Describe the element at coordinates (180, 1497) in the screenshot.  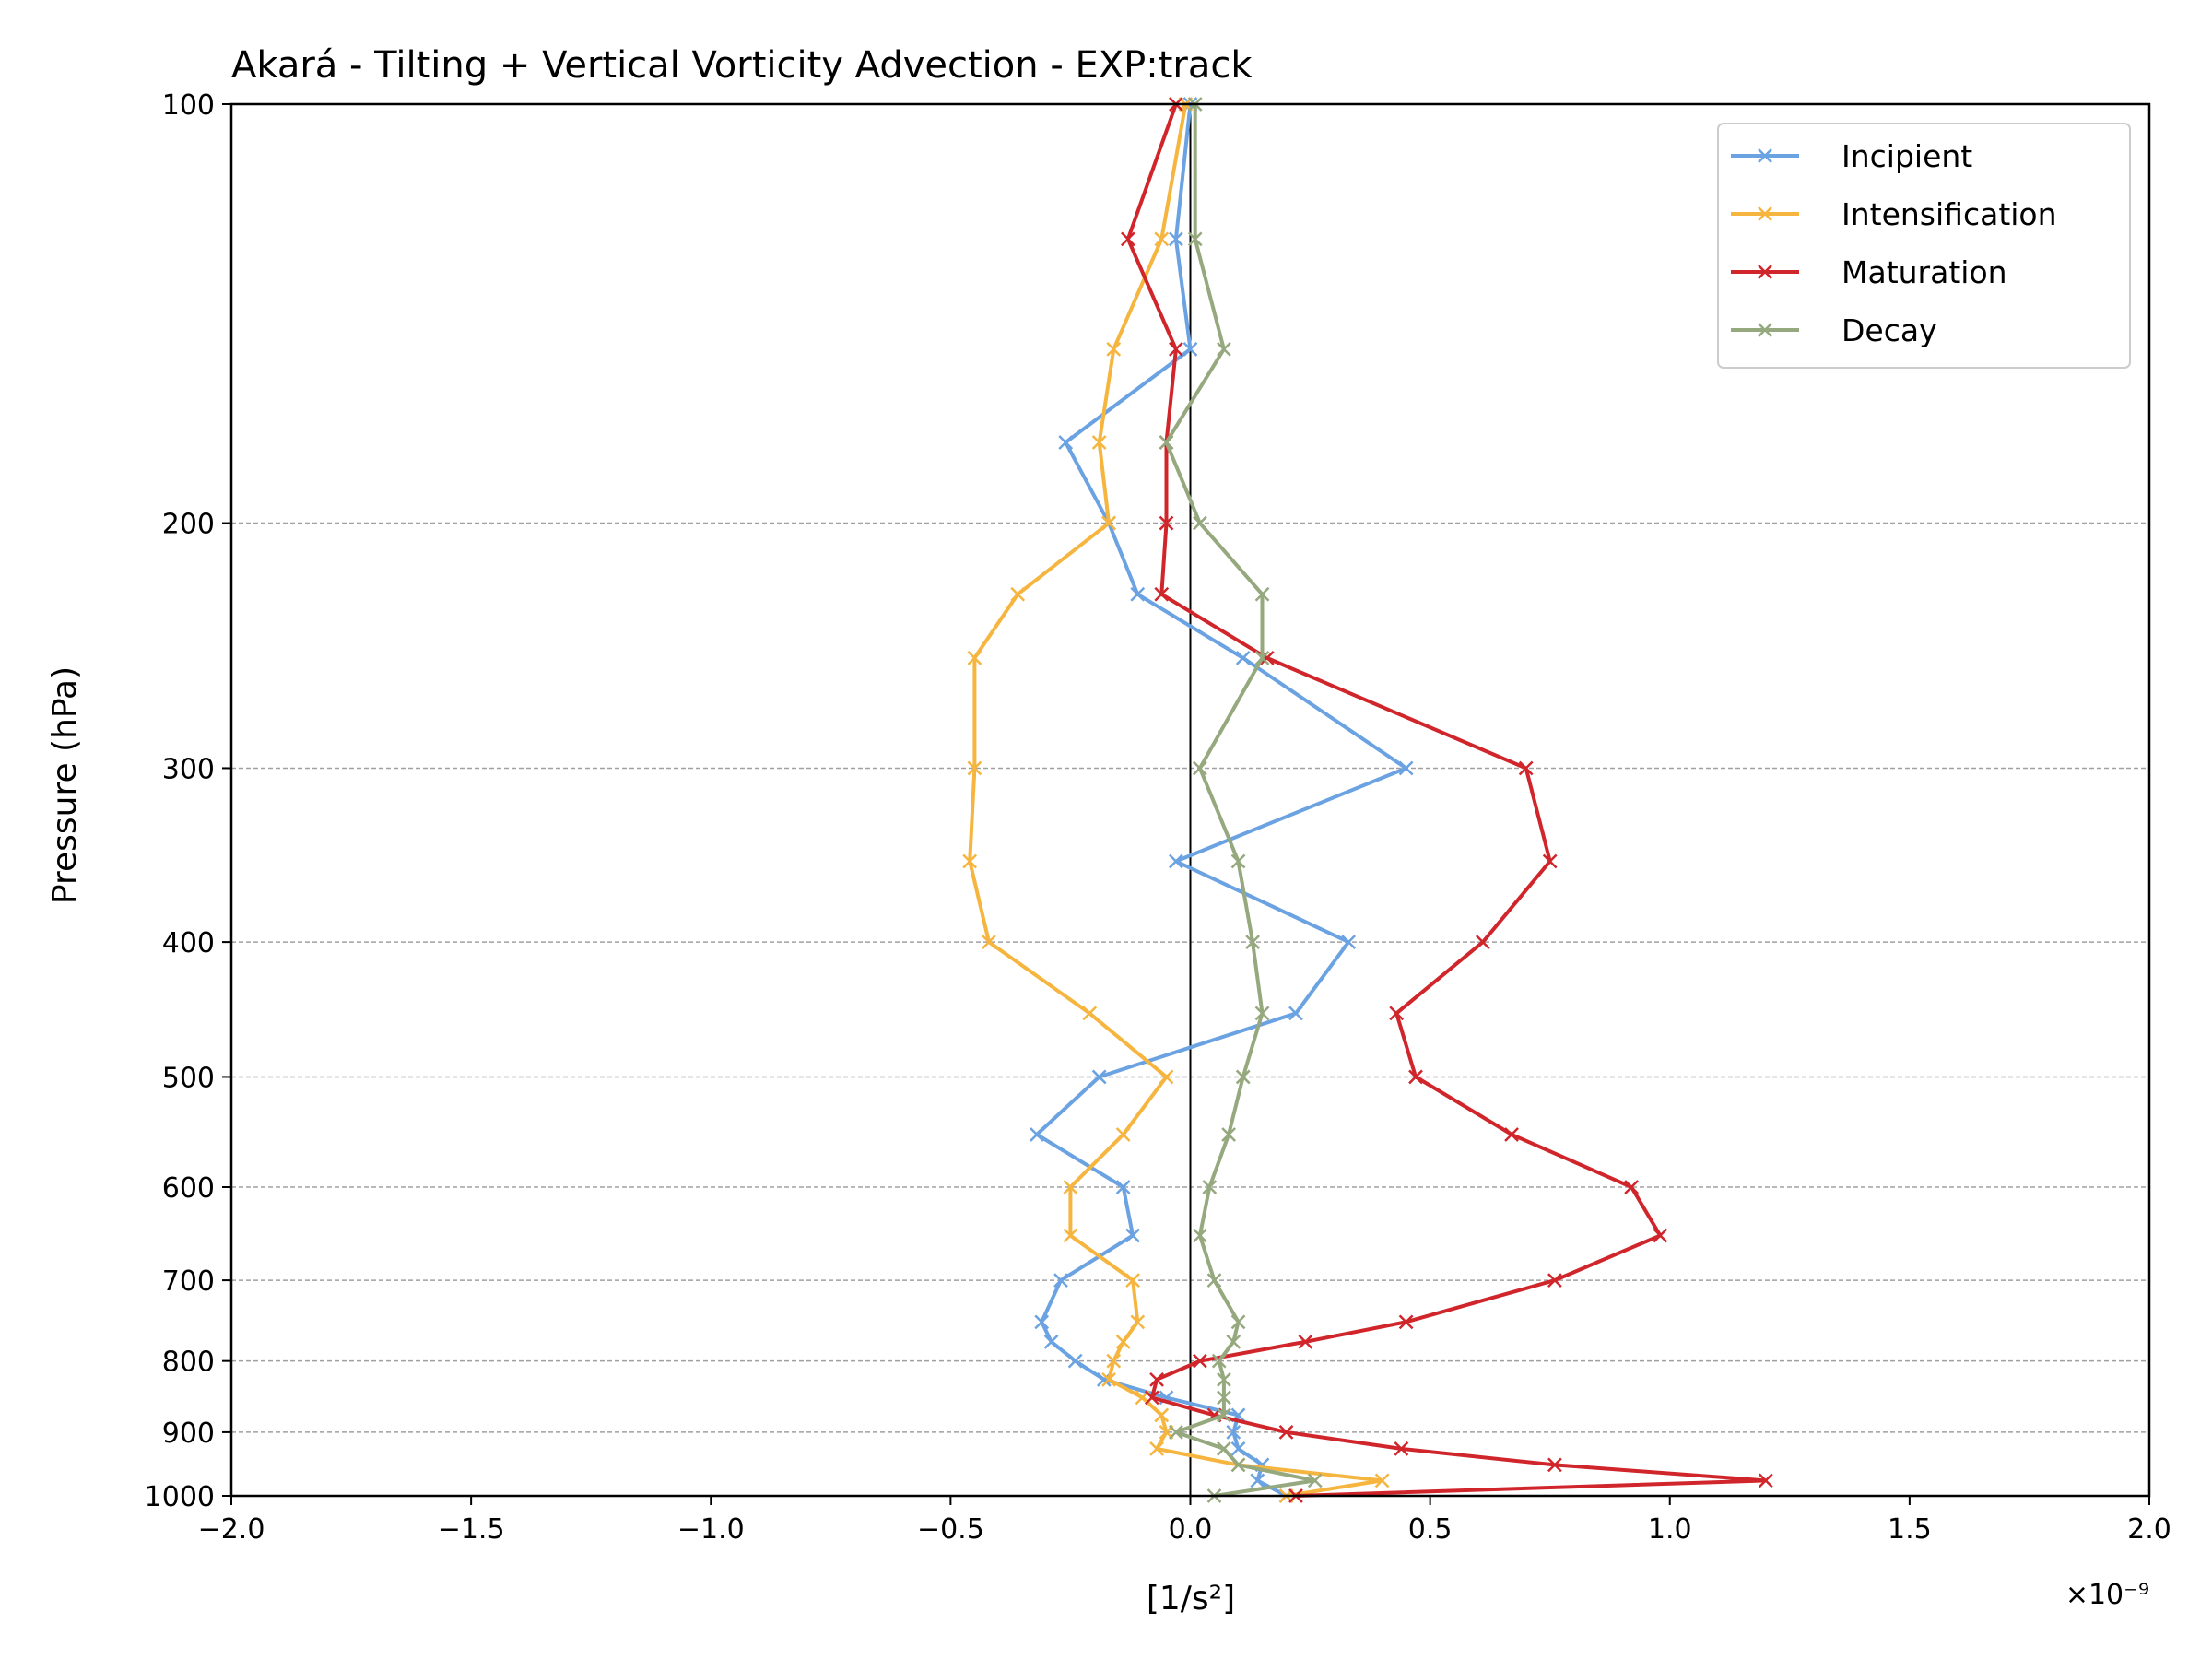
I see `y-tick-label: 1000` at that location.